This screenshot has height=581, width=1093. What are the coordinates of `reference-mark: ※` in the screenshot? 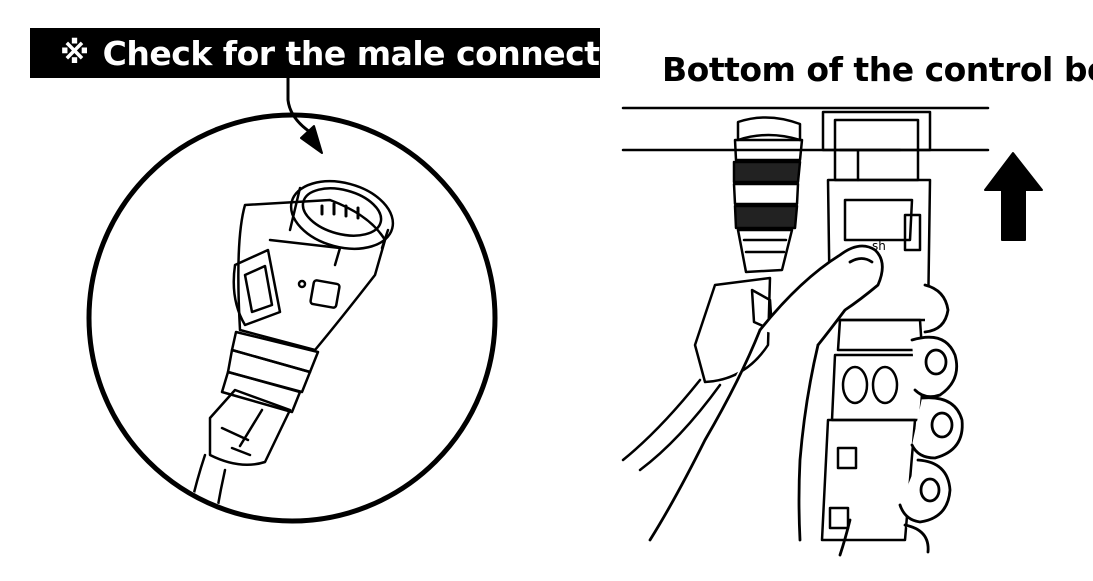 It's located at (74, 53).